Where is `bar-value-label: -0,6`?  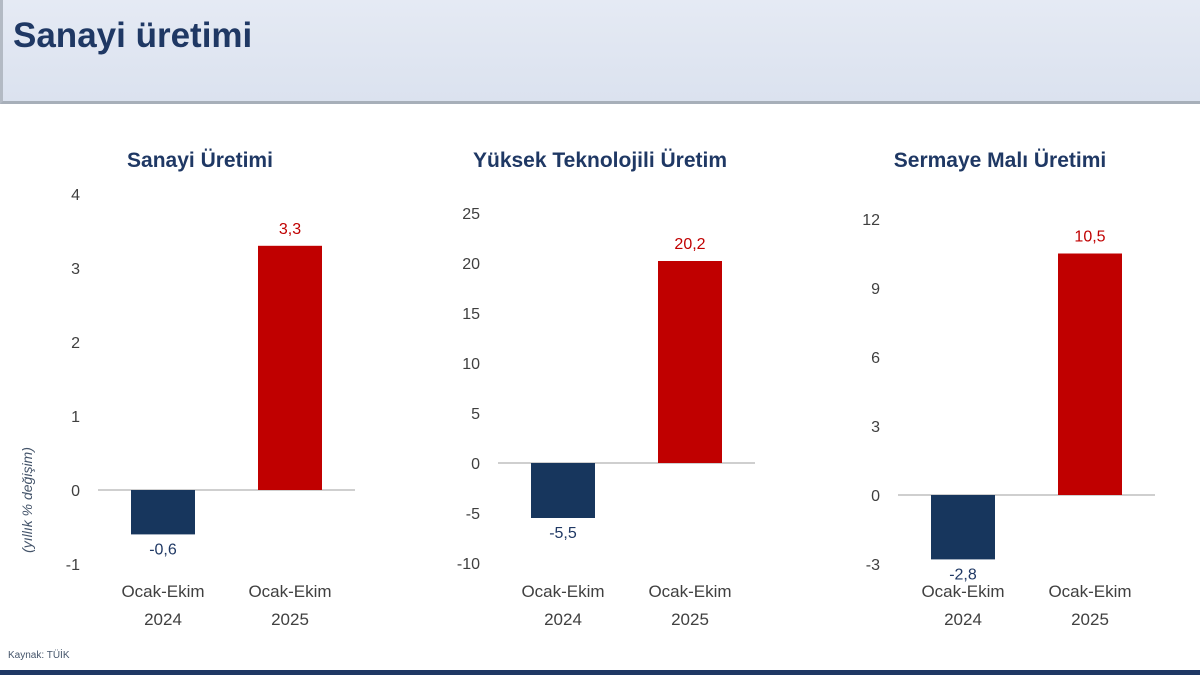 bar-value-label: -0,6 is located at coordinates (163, 549).